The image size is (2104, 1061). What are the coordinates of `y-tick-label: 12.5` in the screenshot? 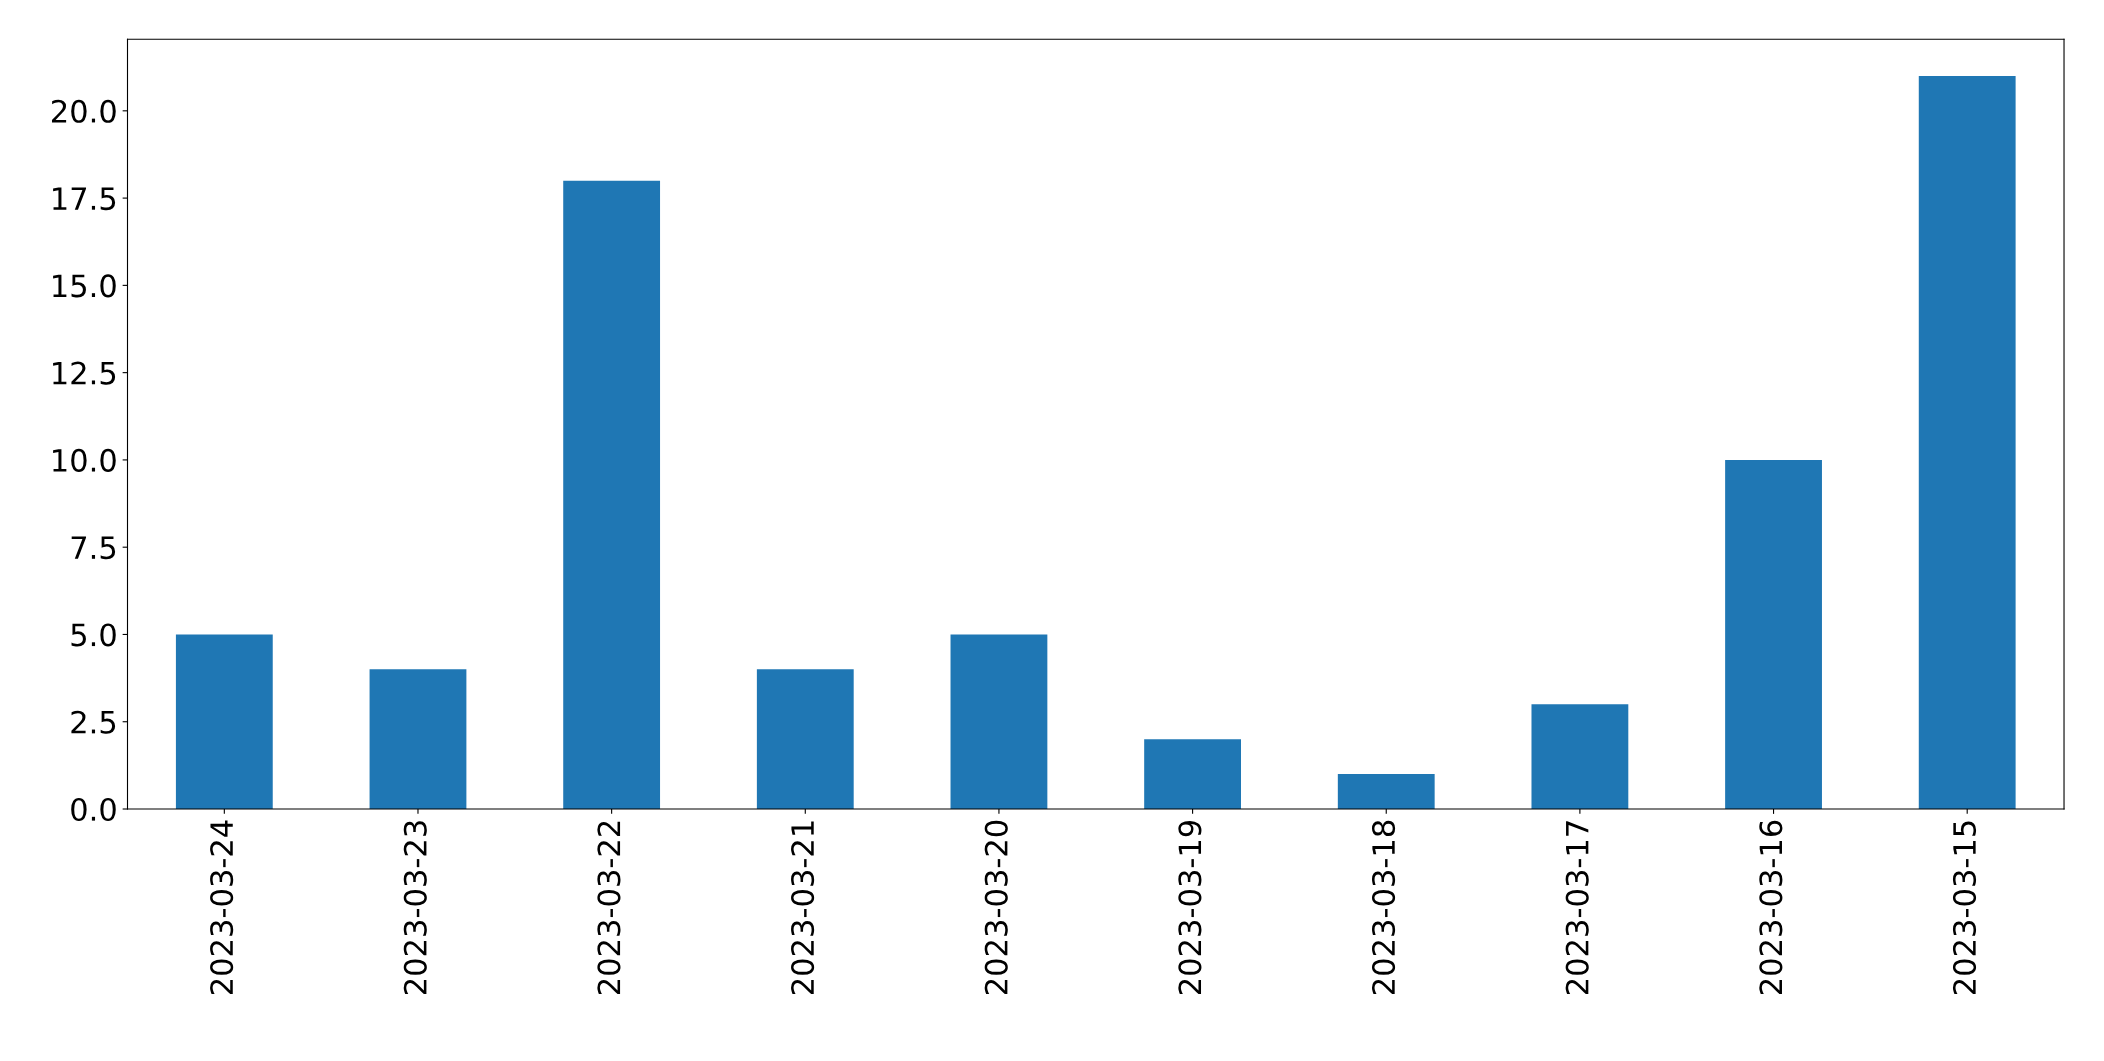 It's located at (84, 373).